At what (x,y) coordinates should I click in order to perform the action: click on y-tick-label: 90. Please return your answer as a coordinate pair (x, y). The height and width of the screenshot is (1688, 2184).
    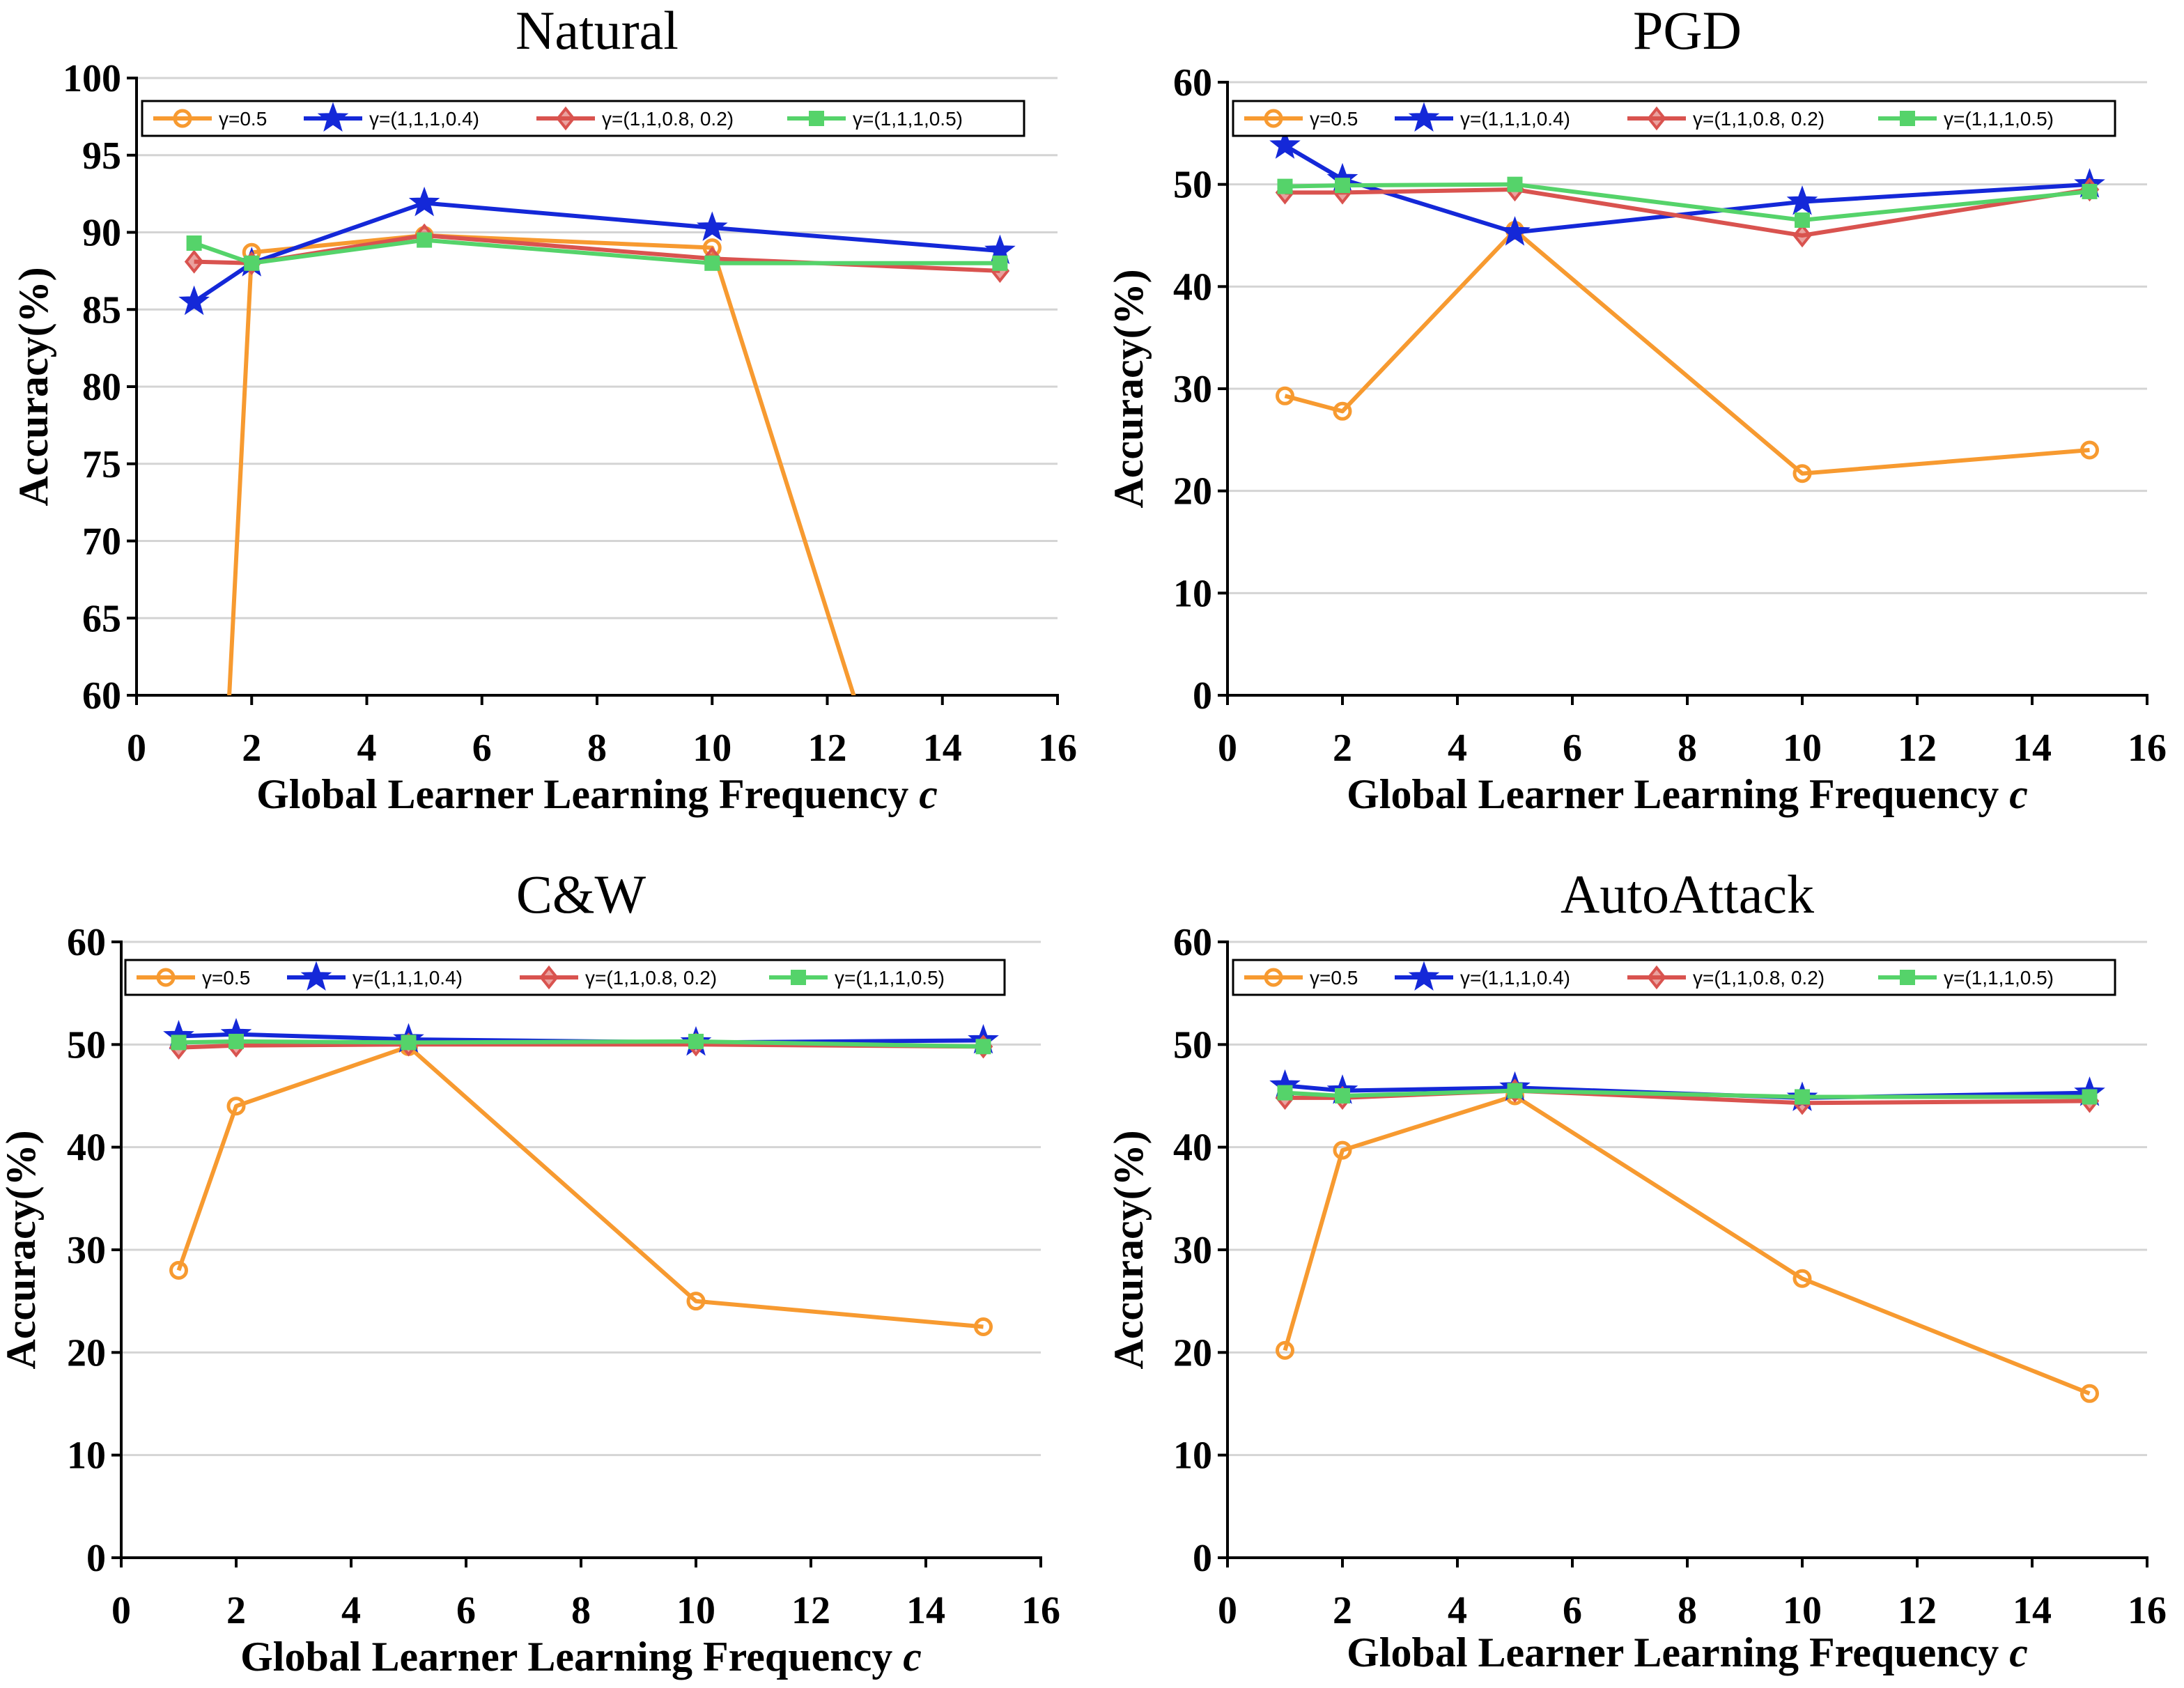
    Looking at the image, I should click on (101, 234).